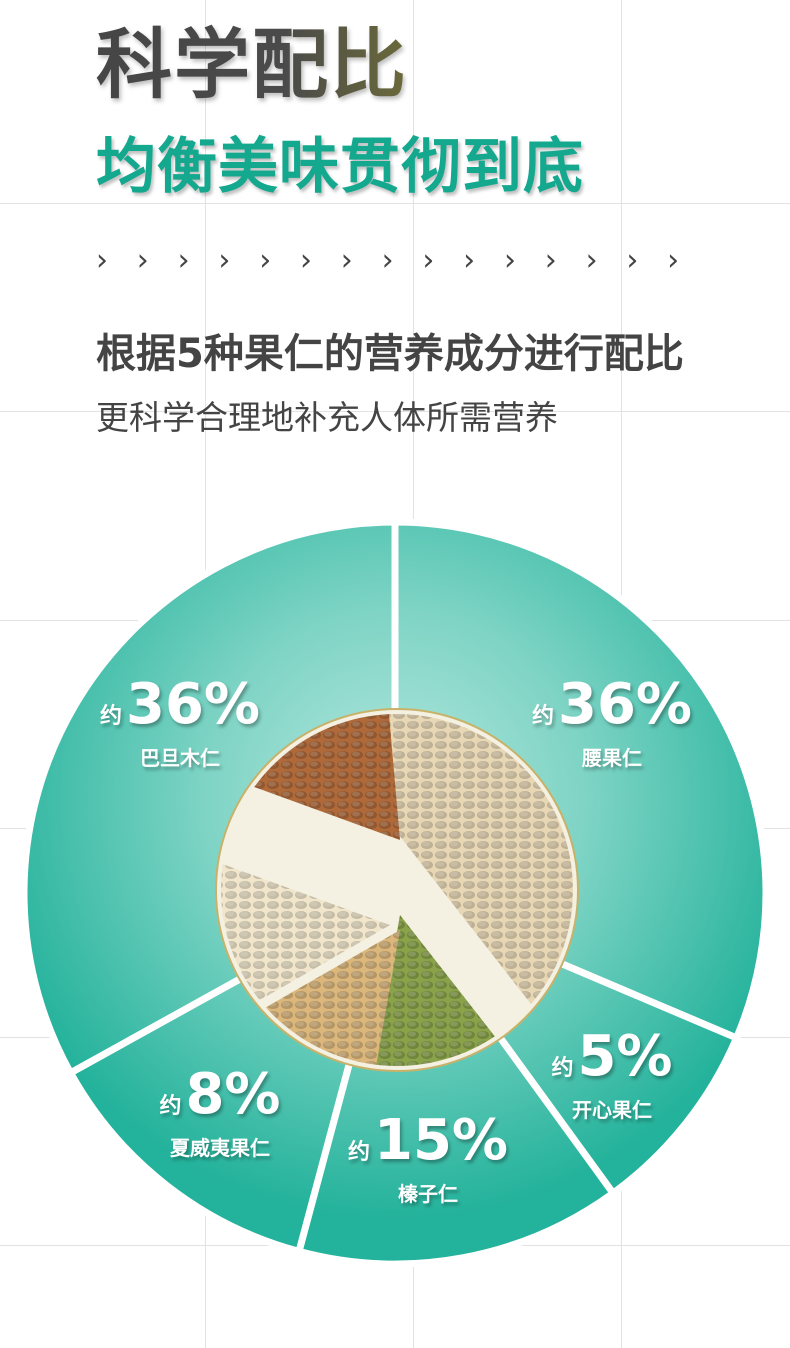  I want to click on chevron-row: › › › › › › › › › › › › › › ›, so click(402, 261).